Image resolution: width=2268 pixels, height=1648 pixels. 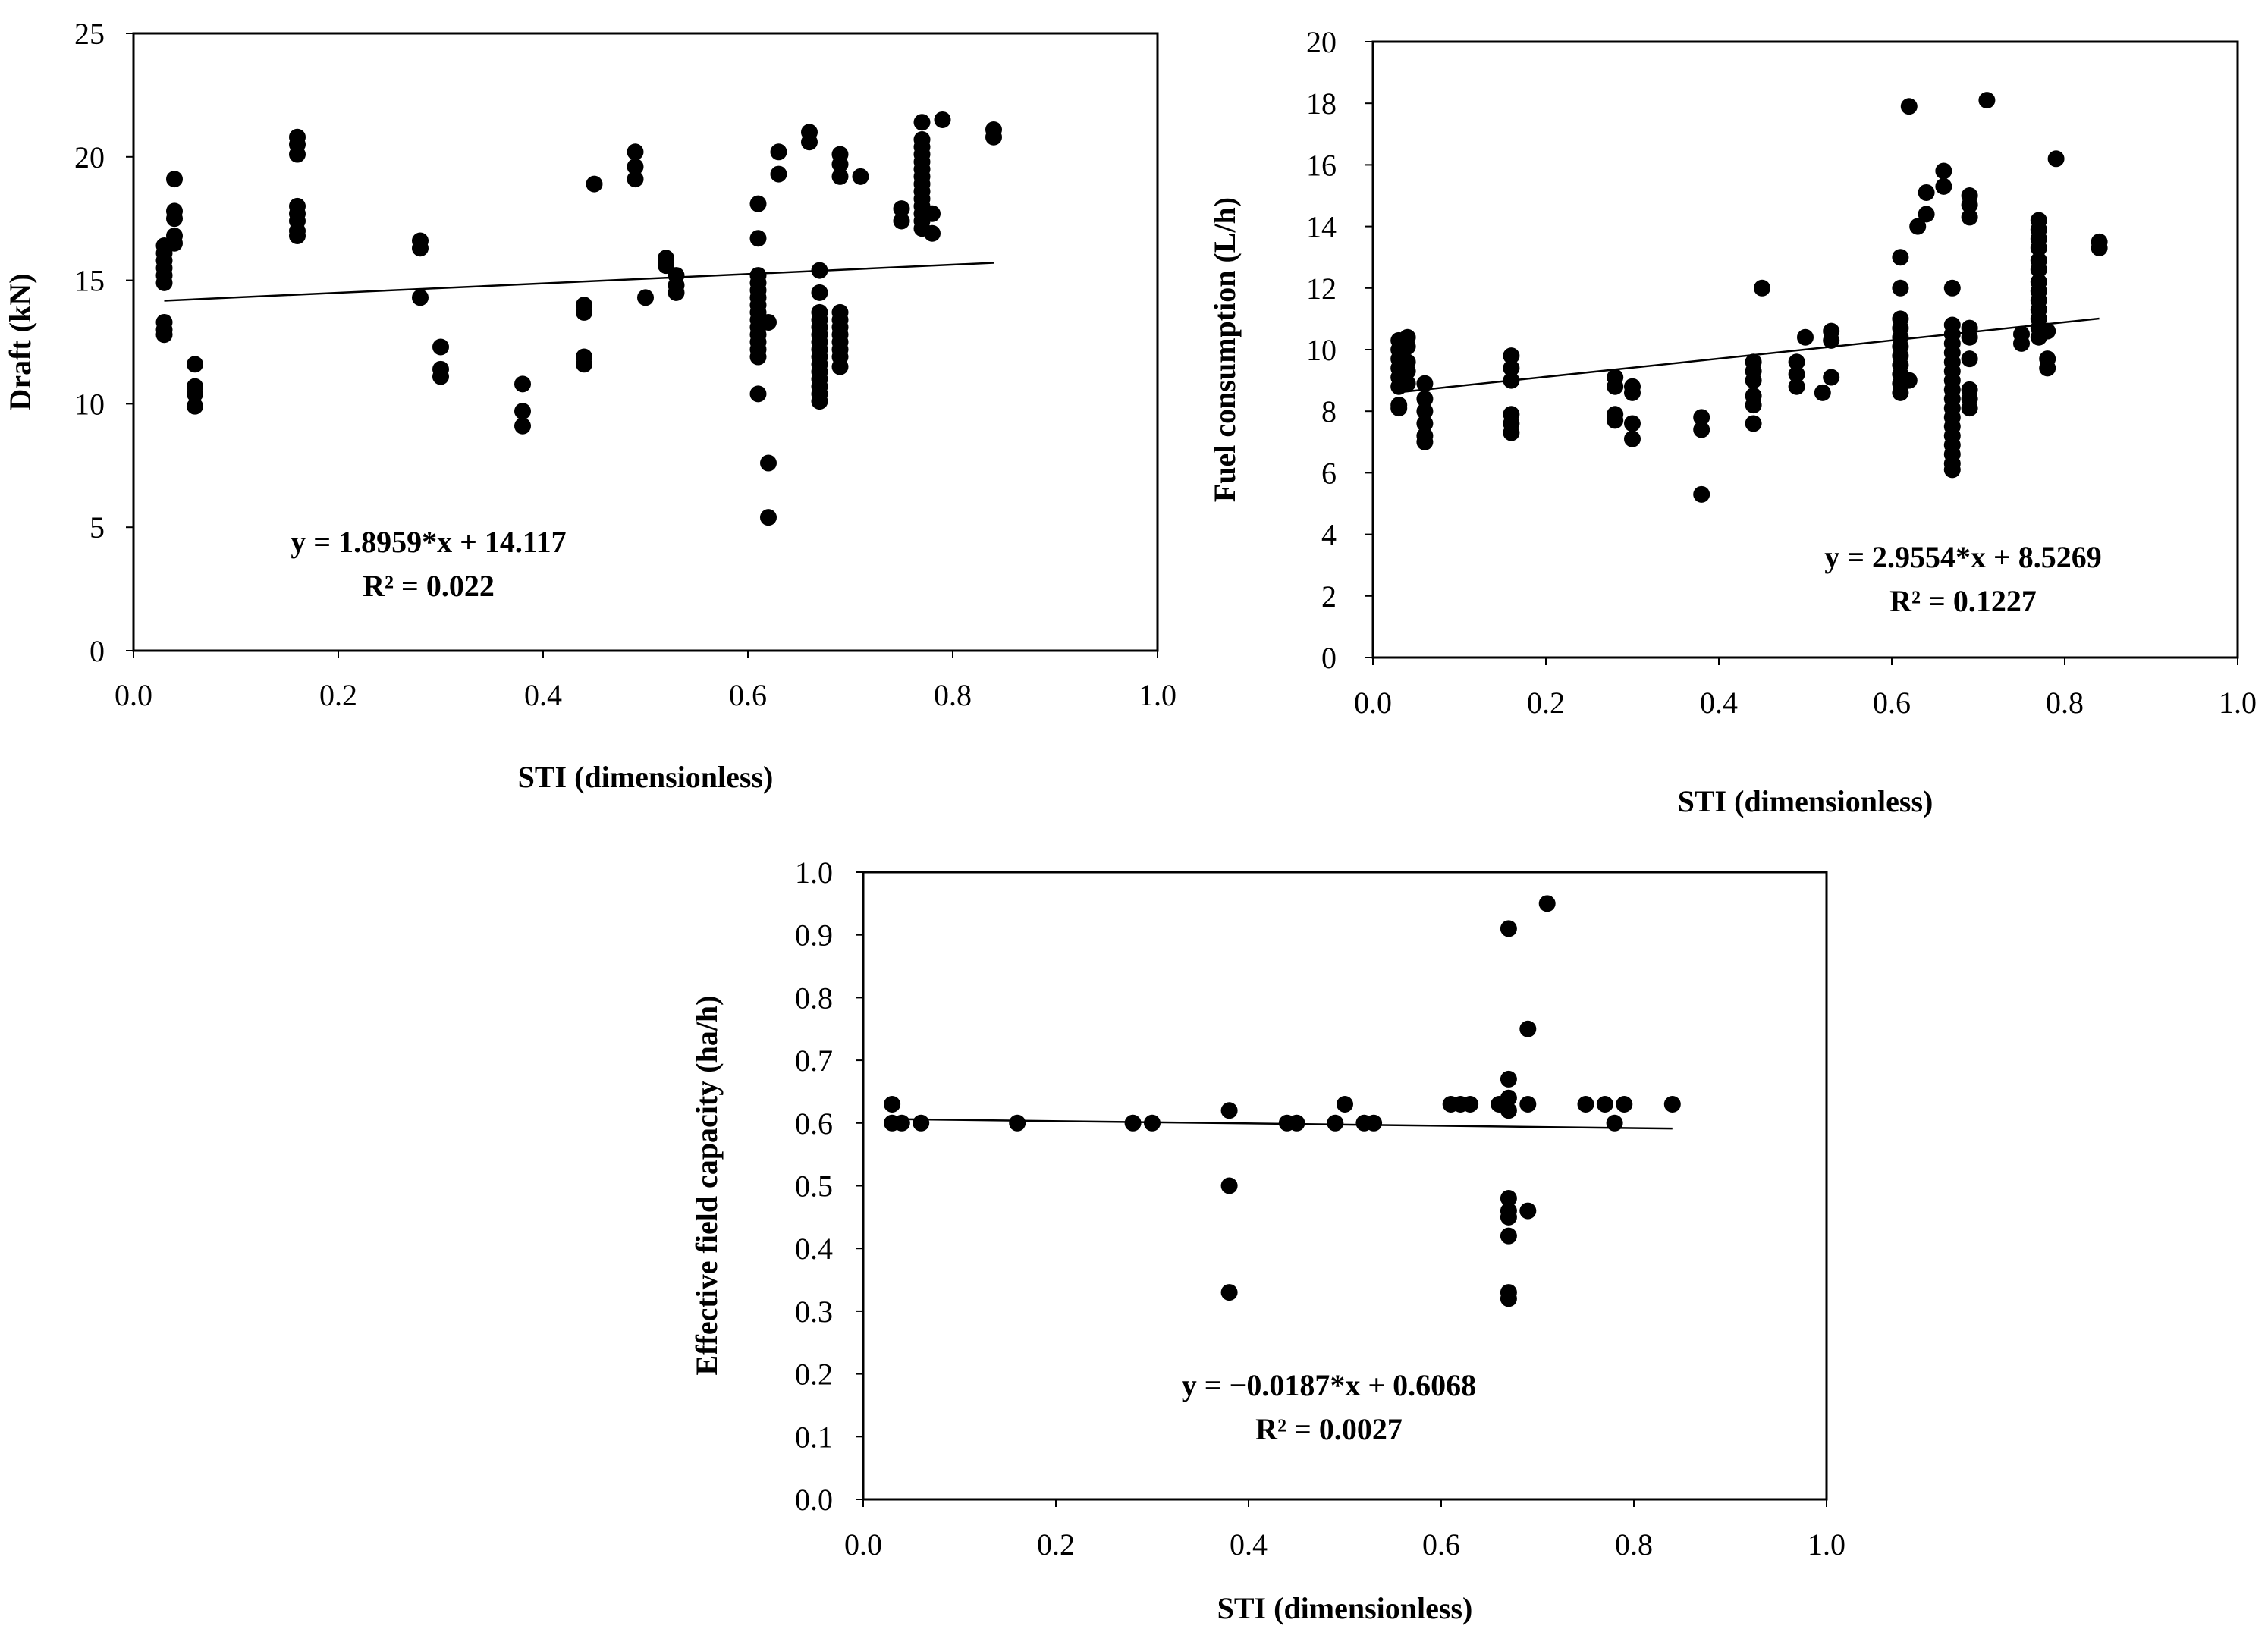 What do you see at coordinates (814, 1186) in the screenshot?
I see `y-tick-label: 0.5` at bounding box center [814, 1186].